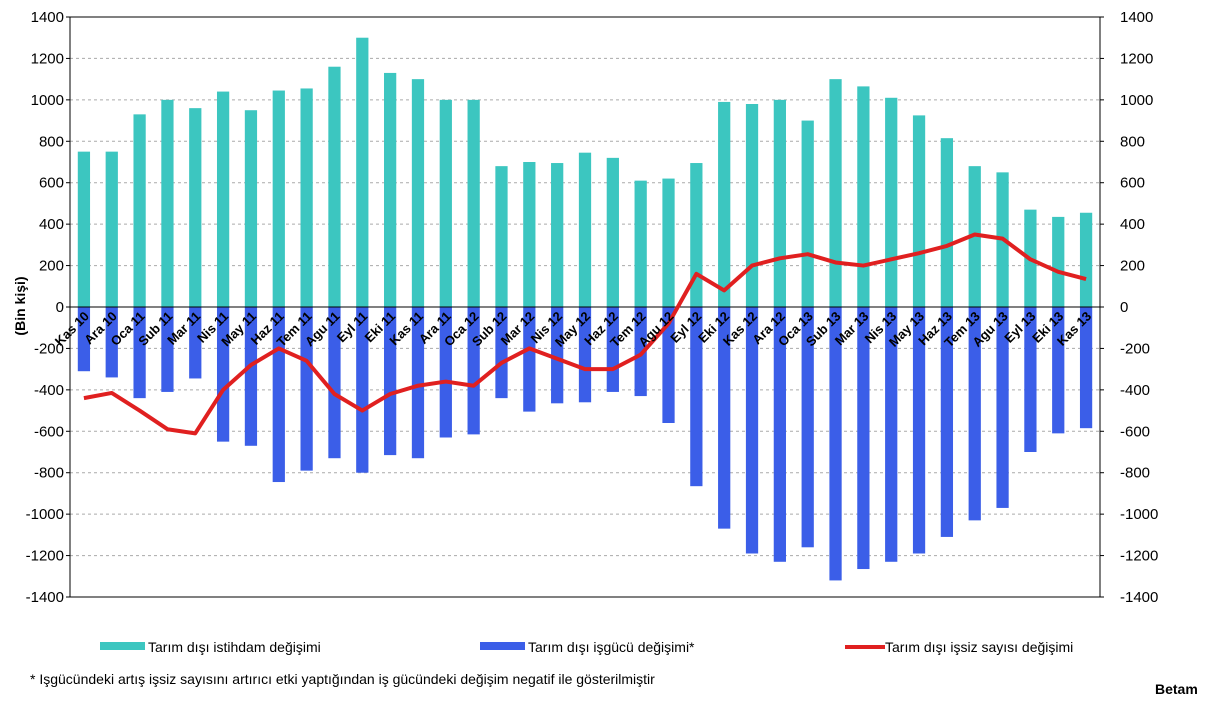 The image size is (1212, 701). I want to click on y-tick-label: -200, so click(49, 348).